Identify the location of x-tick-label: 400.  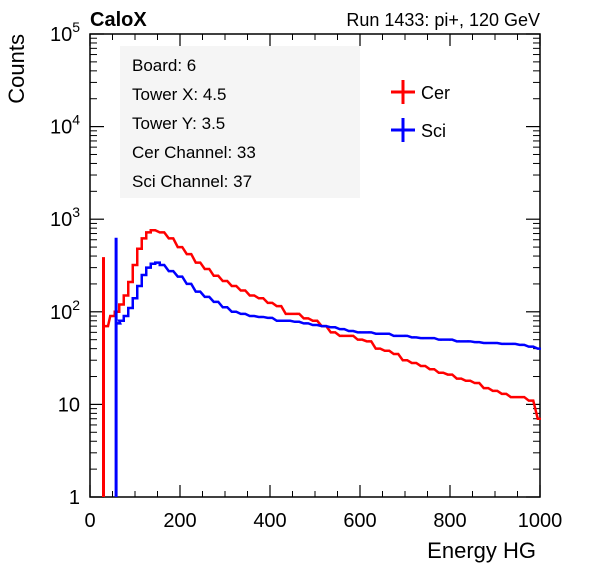
(269, 521).